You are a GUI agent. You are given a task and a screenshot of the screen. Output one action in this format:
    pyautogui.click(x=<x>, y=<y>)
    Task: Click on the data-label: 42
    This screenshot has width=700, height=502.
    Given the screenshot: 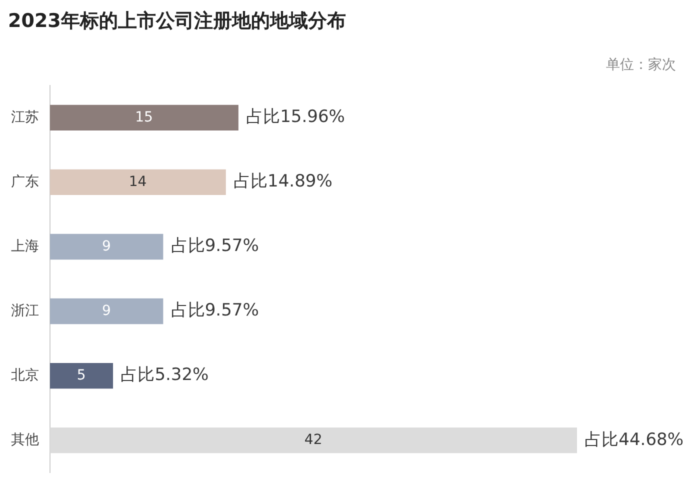 What is the action you would take?
    pyautogui.click(x=313, y=440)
    